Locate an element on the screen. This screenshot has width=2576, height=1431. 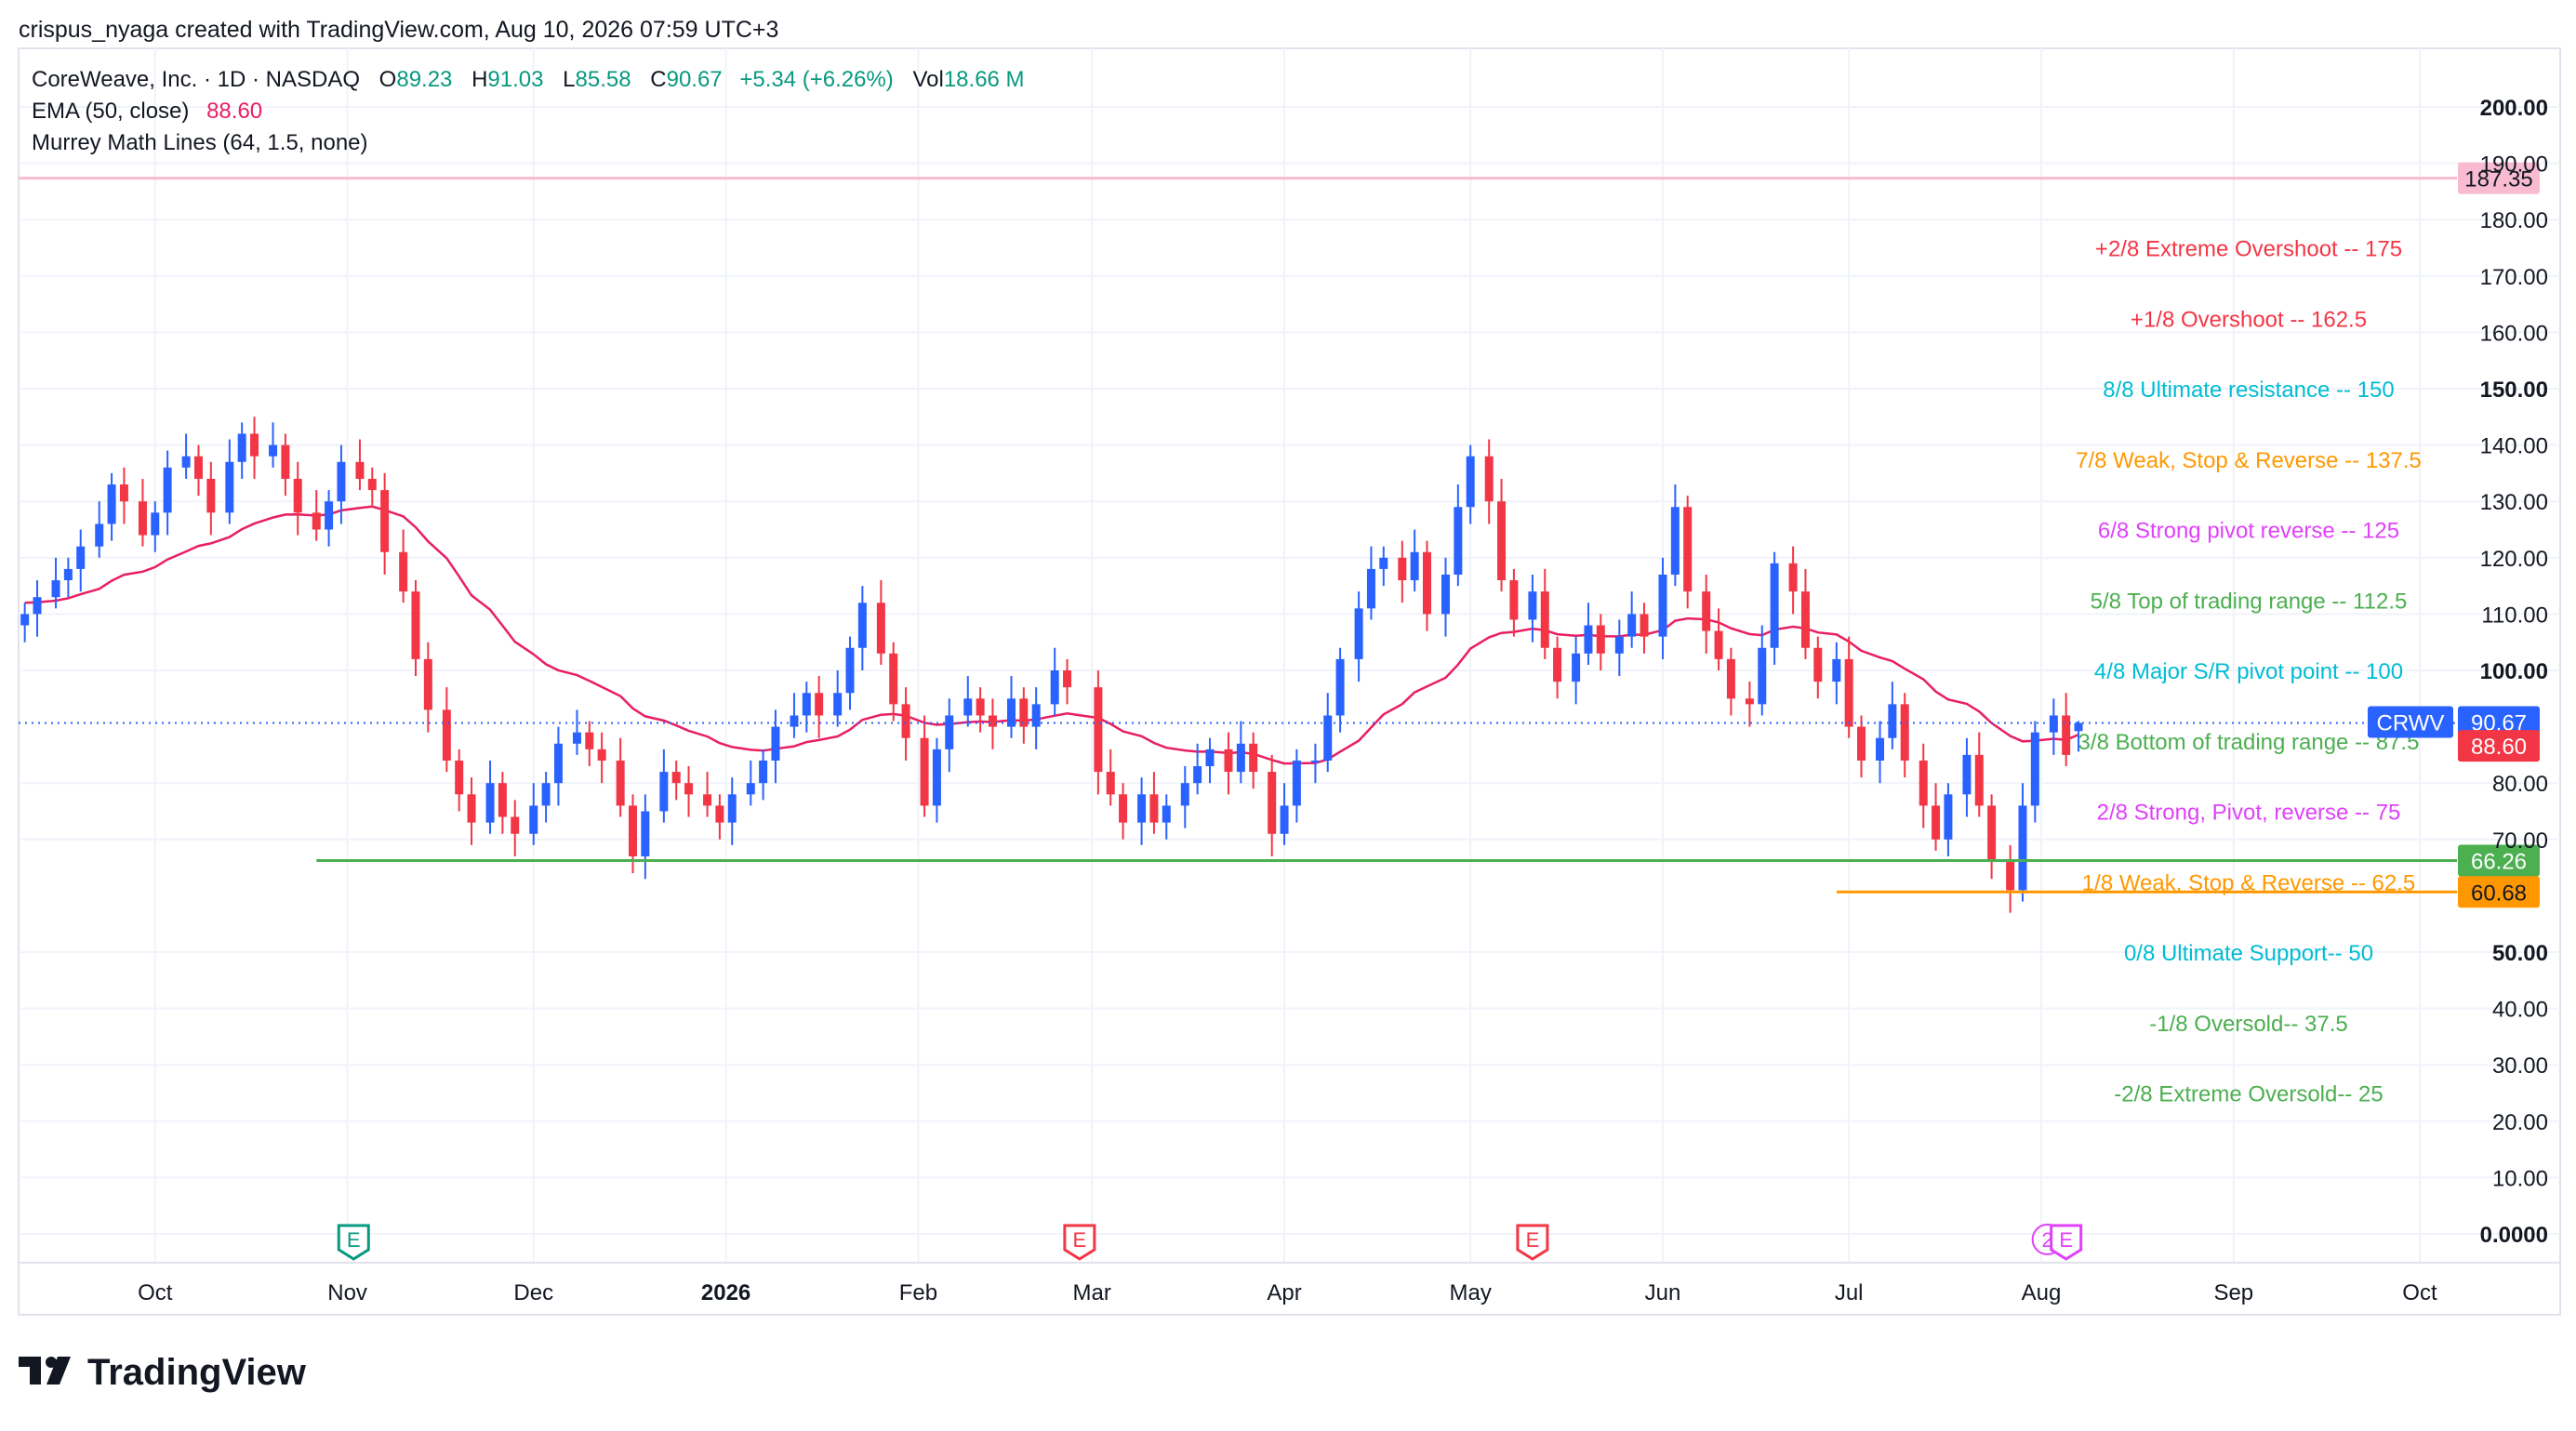
close-value: 90.67 is located at coordinates (695, 79).